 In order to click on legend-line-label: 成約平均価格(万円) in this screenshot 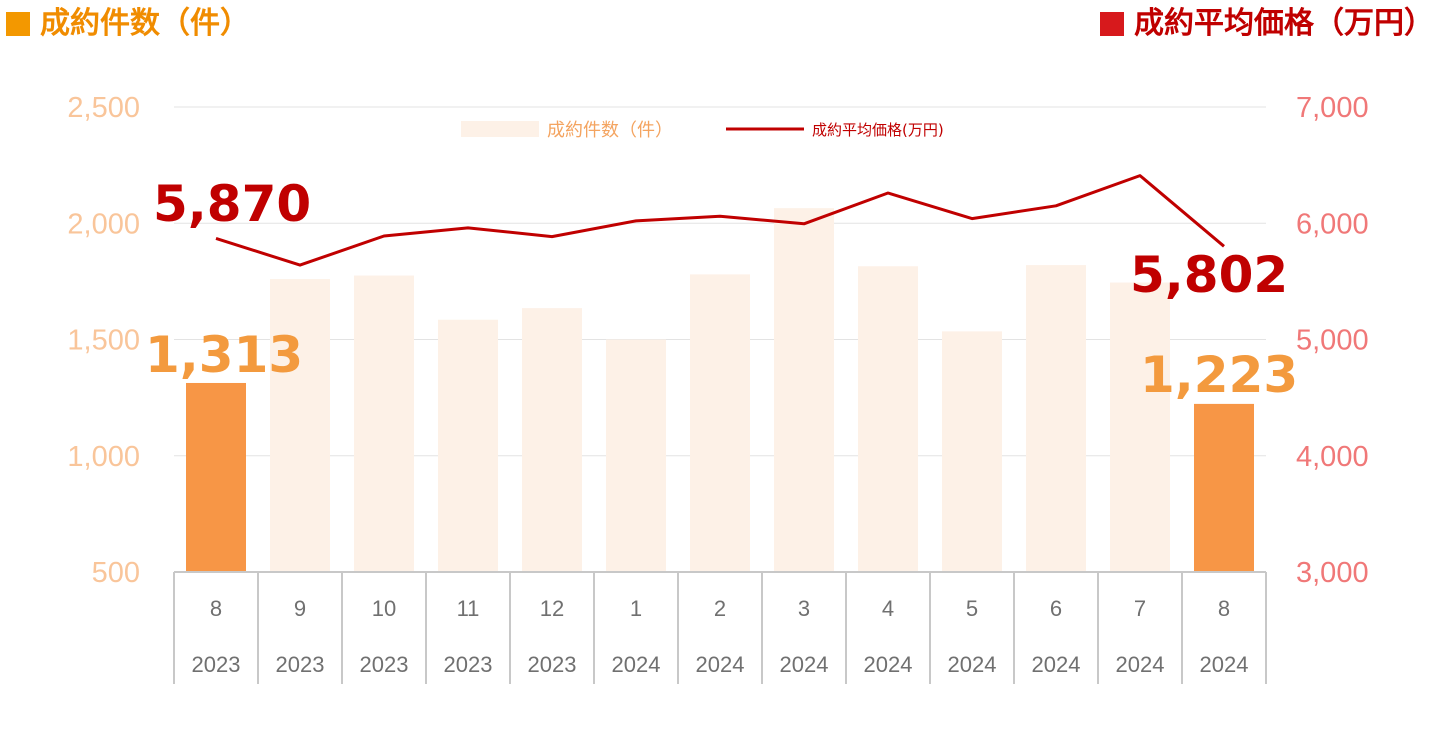, I will do `click(878, 130)`.